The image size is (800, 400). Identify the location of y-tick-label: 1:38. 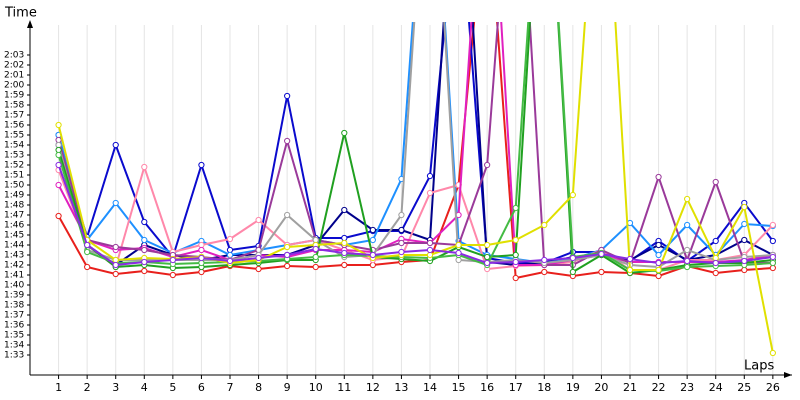
(14, 306).